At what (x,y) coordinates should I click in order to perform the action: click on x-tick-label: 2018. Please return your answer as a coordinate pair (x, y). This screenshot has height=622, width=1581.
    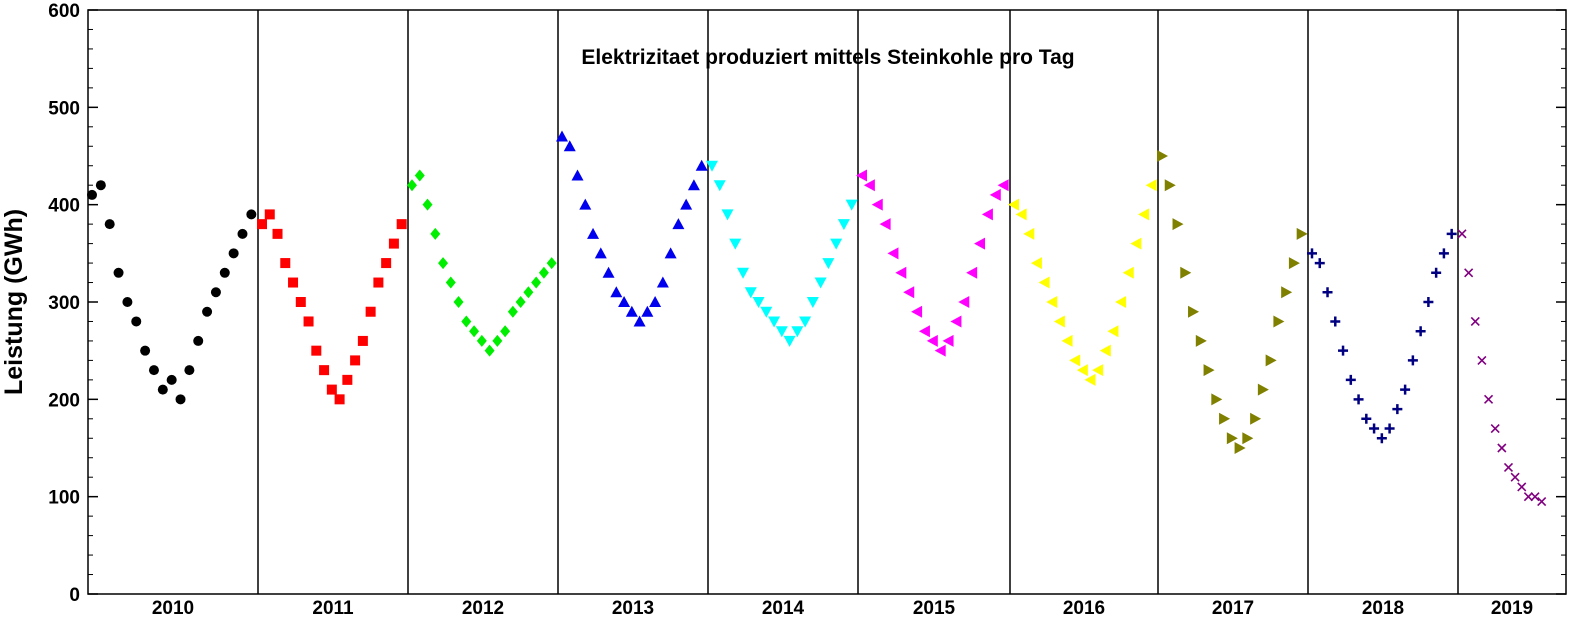
    Looking at the image, I should click on (1383, 608).